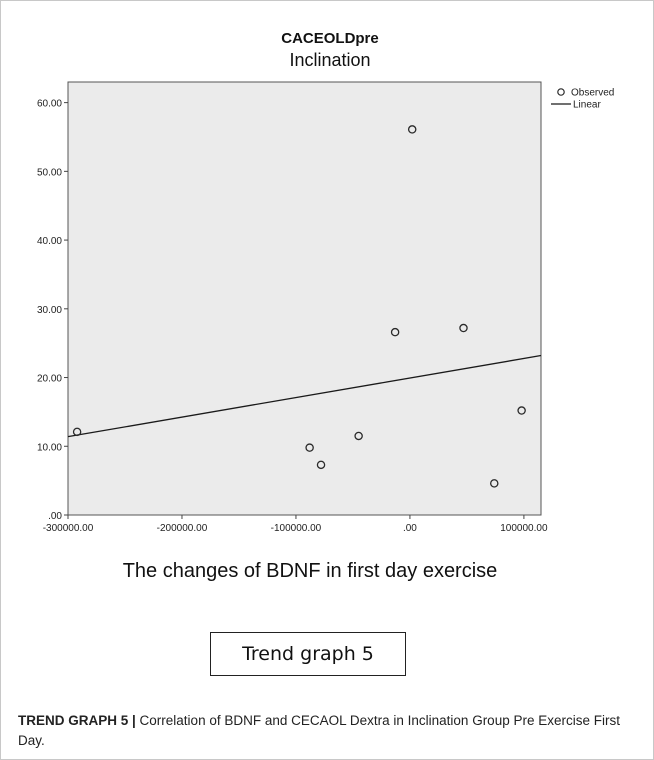  I want to click on x-tick-label: 100000.00, so click(524, 528).